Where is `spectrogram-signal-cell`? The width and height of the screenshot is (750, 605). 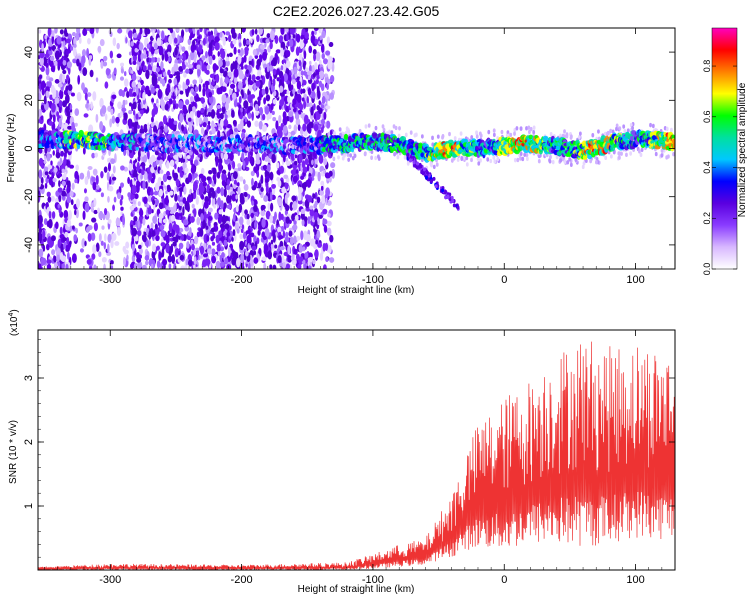
spectrogram-signal-cell is located at coordinates (137, 149).